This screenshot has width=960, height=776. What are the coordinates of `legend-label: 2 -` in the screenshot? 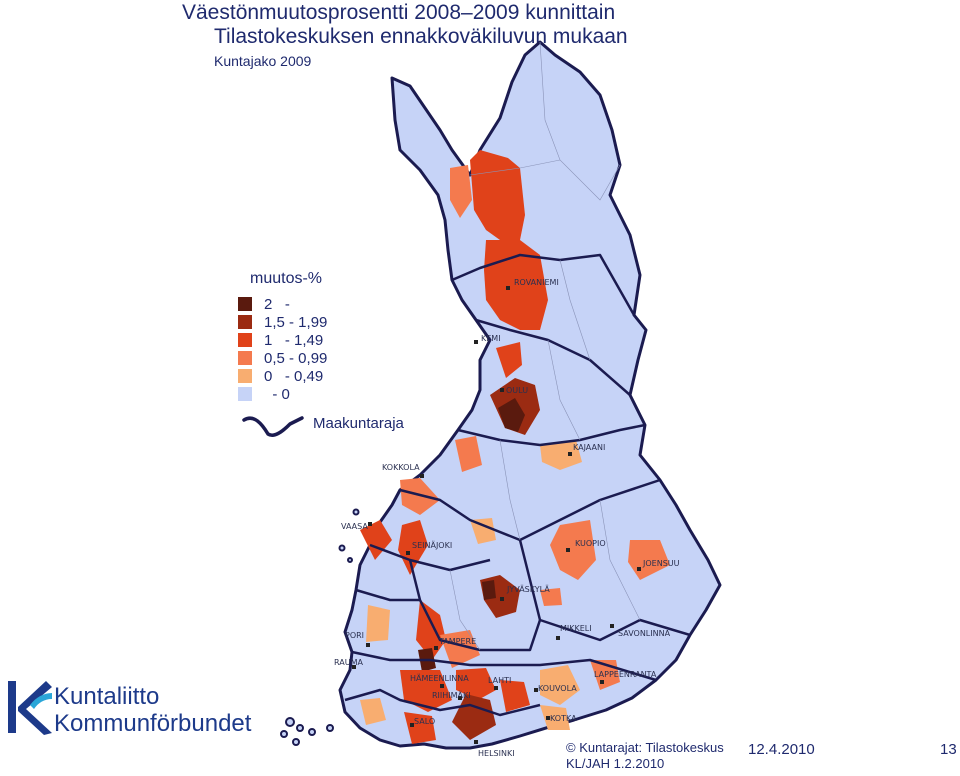 It's located at (277, 304).